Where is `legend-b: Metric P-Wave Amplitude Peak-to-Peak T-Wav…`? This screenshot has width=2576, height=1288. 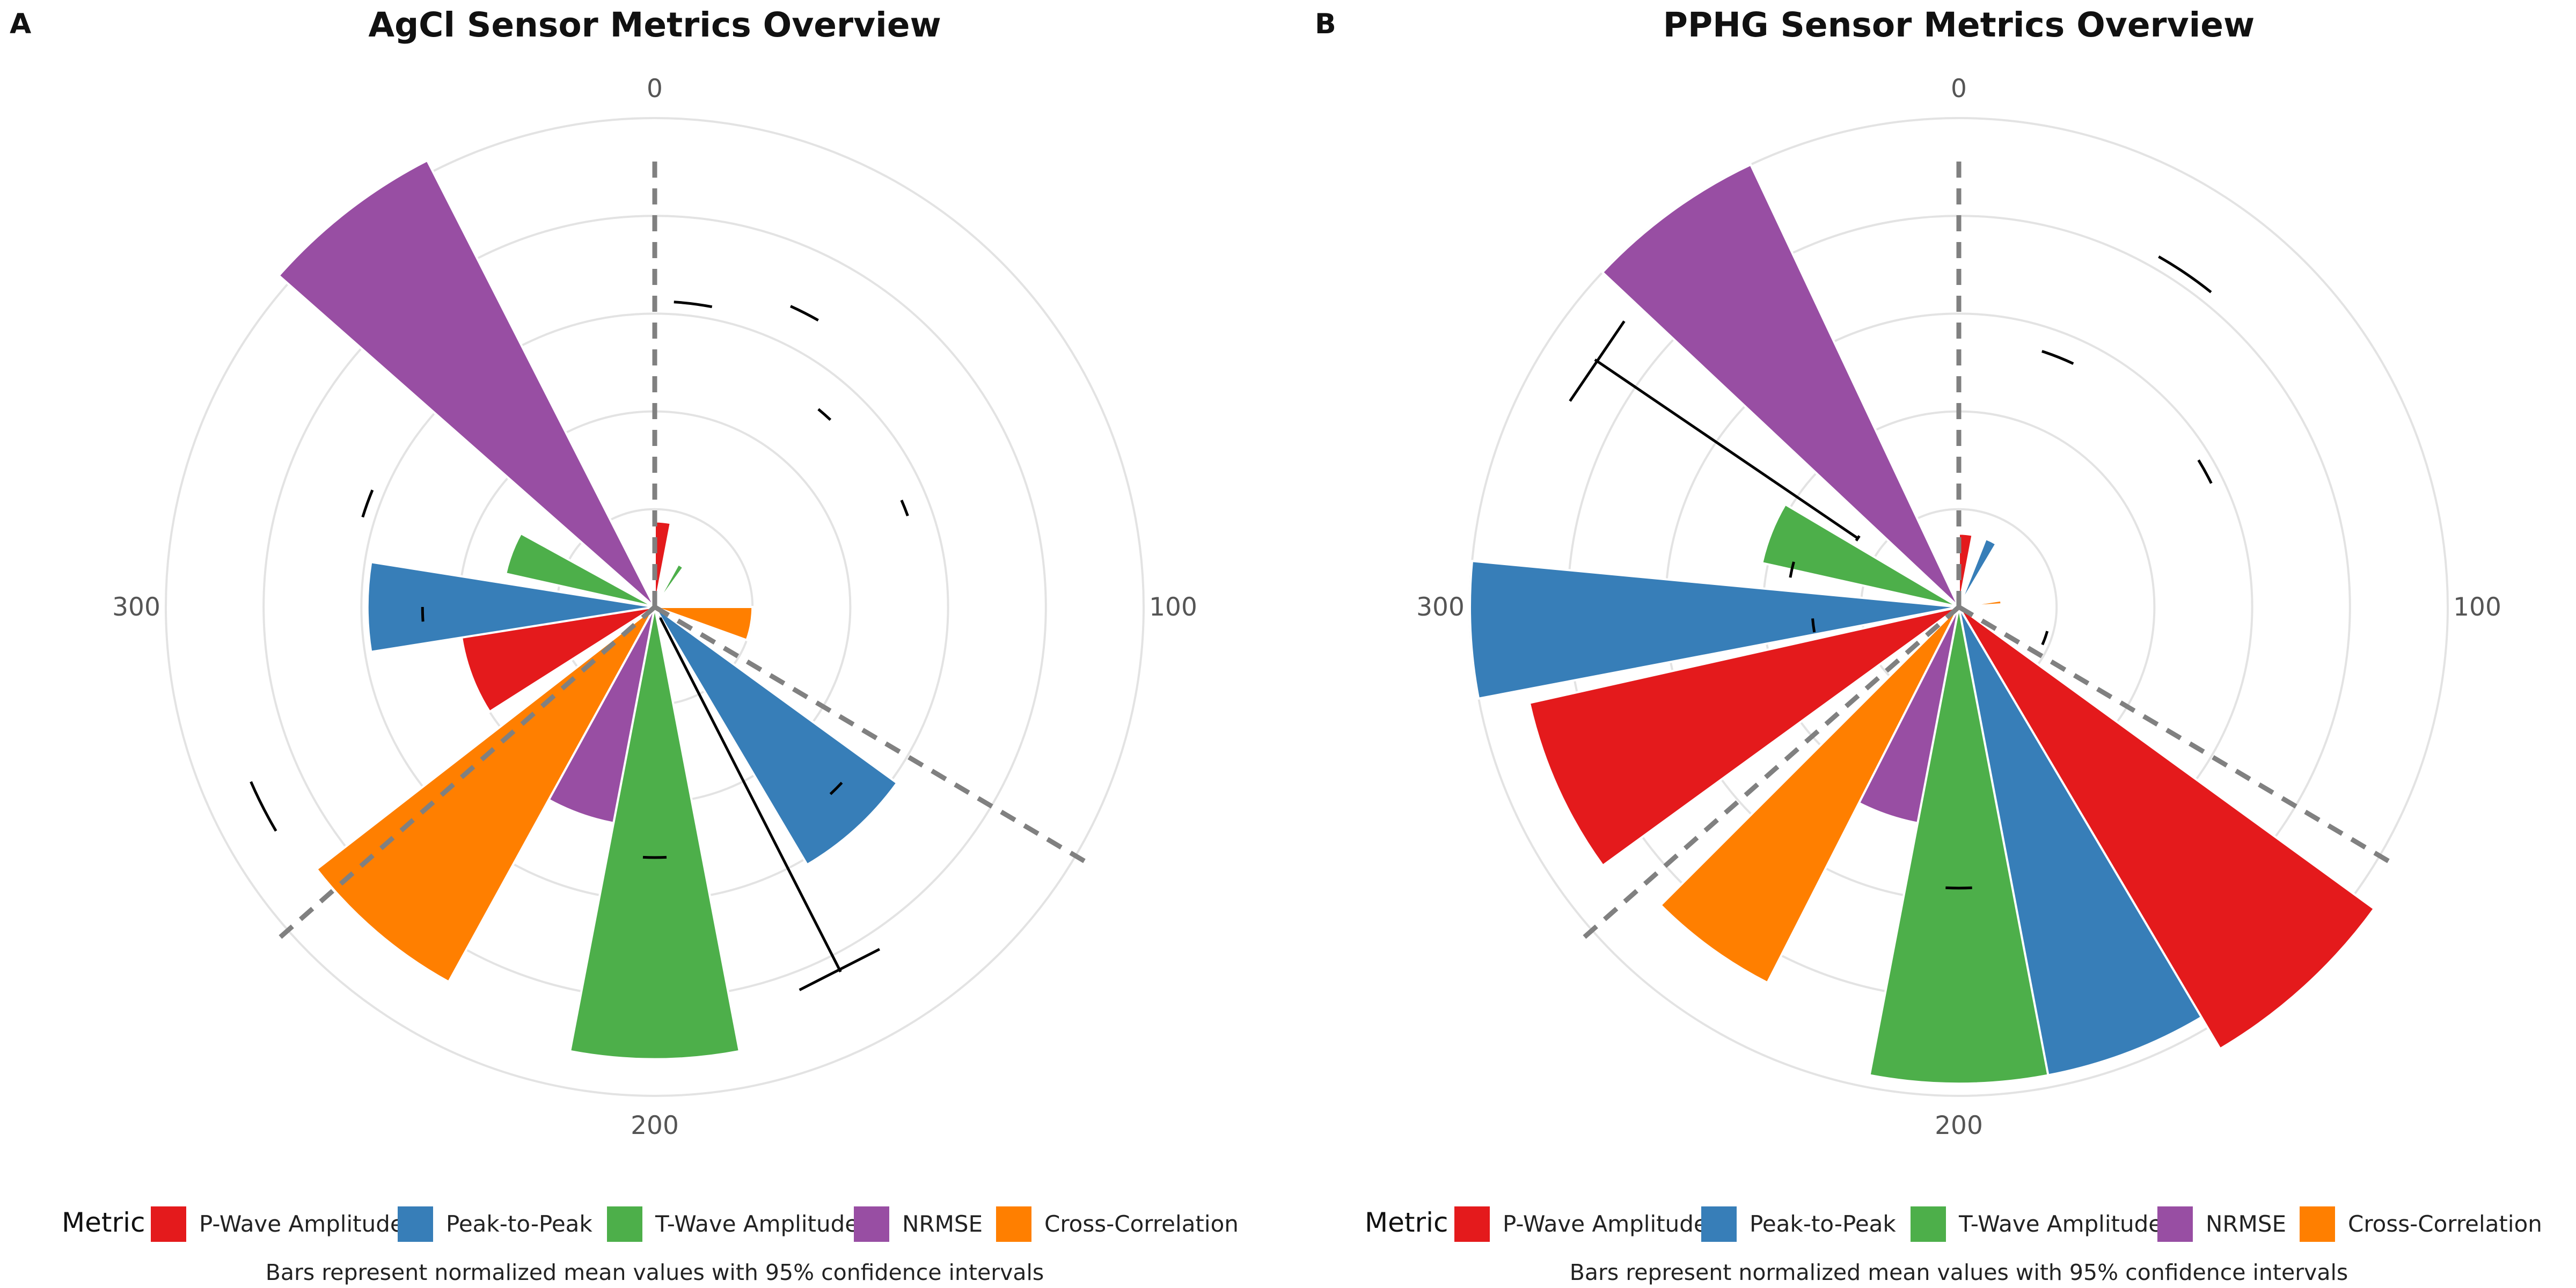 legend-b: Metric P-Wave Amplitude Peak-to-Peak T-Wav… is located at coordinates (1953, 1224).